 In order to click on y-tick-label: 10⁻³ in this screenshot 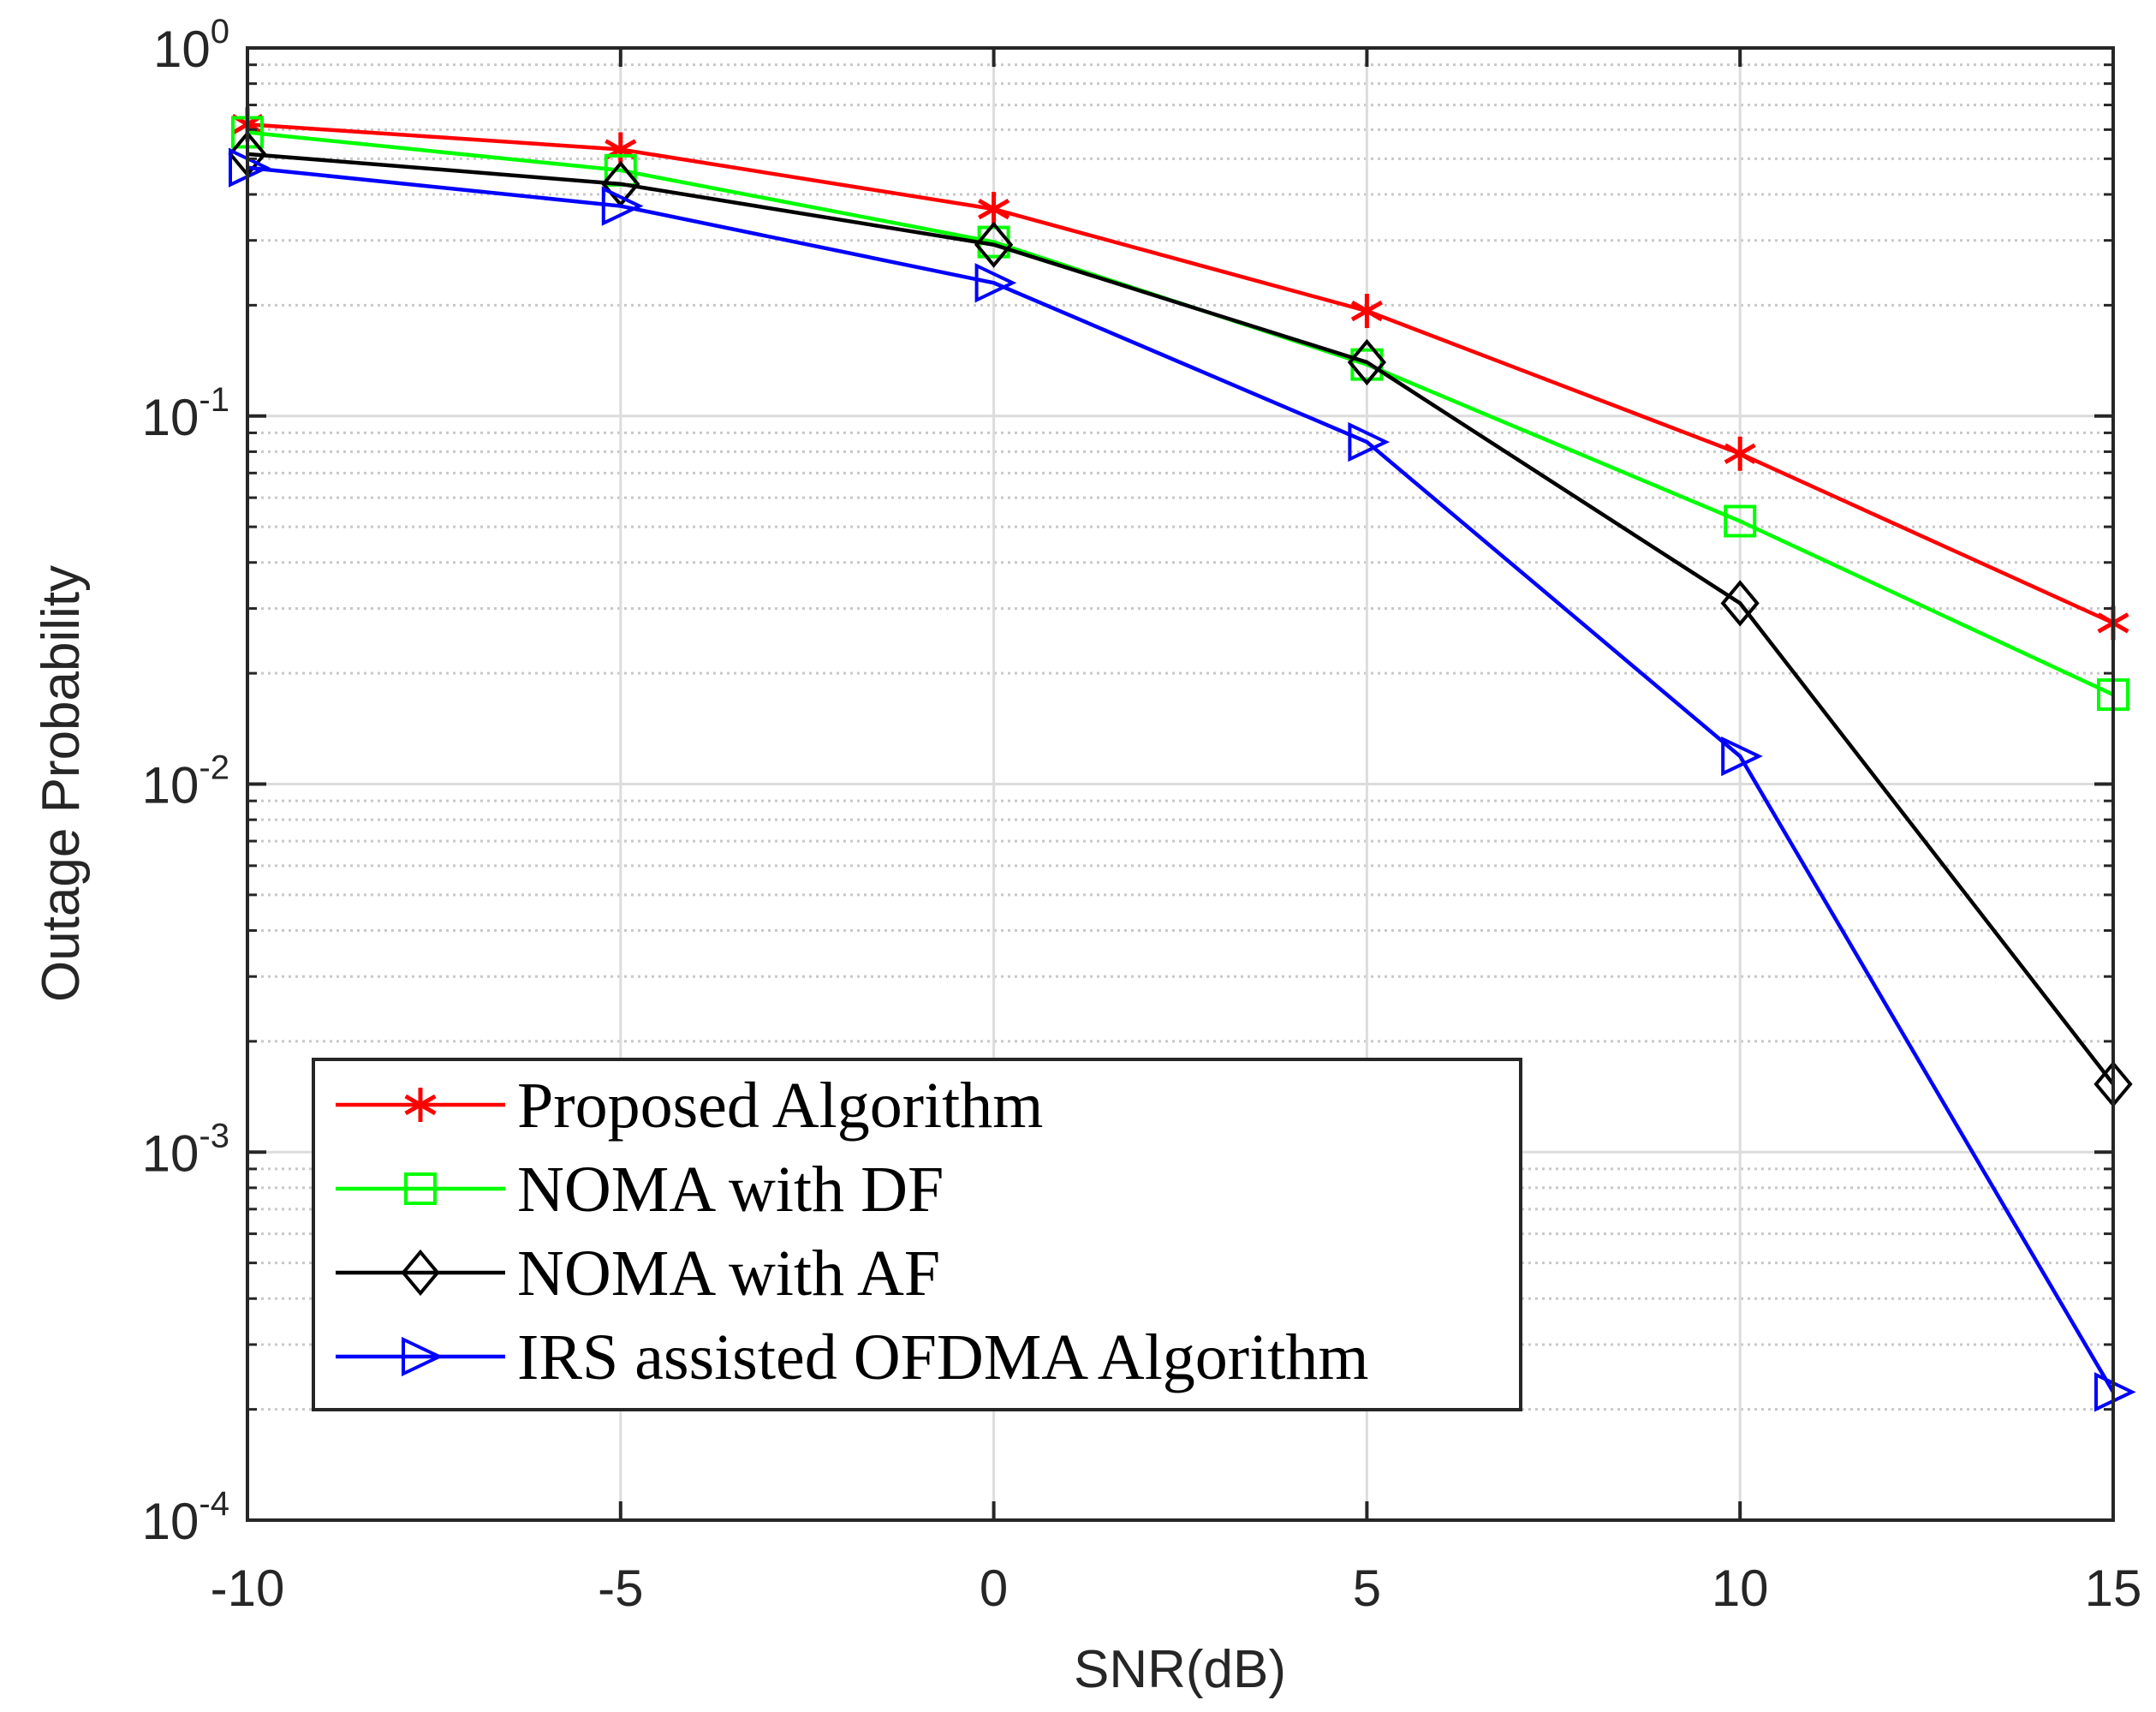, I will do `click(185, 1149)`.